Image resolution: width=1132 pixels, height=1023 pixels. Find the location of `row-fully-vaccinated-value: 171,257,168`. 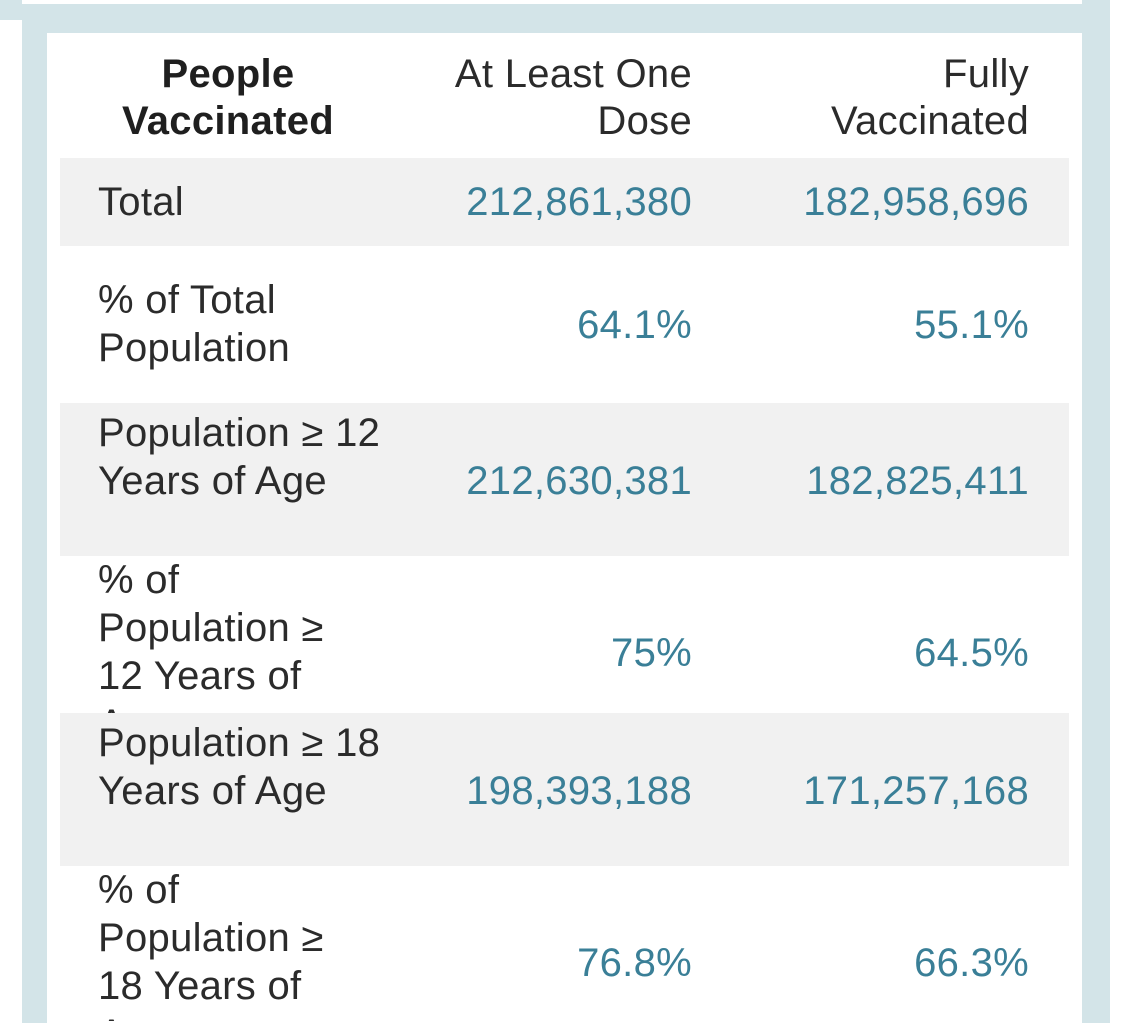

row-fully-vaccinated-value: 171,257,168 is located at coordinates (916, 791).